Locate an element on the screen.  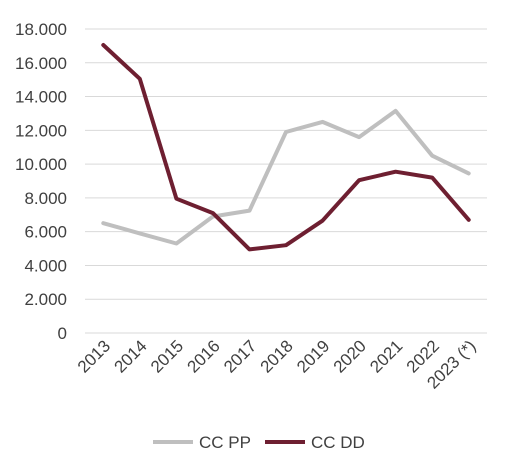
x-tick-label: 2019 is located at coordinates (313, 356).